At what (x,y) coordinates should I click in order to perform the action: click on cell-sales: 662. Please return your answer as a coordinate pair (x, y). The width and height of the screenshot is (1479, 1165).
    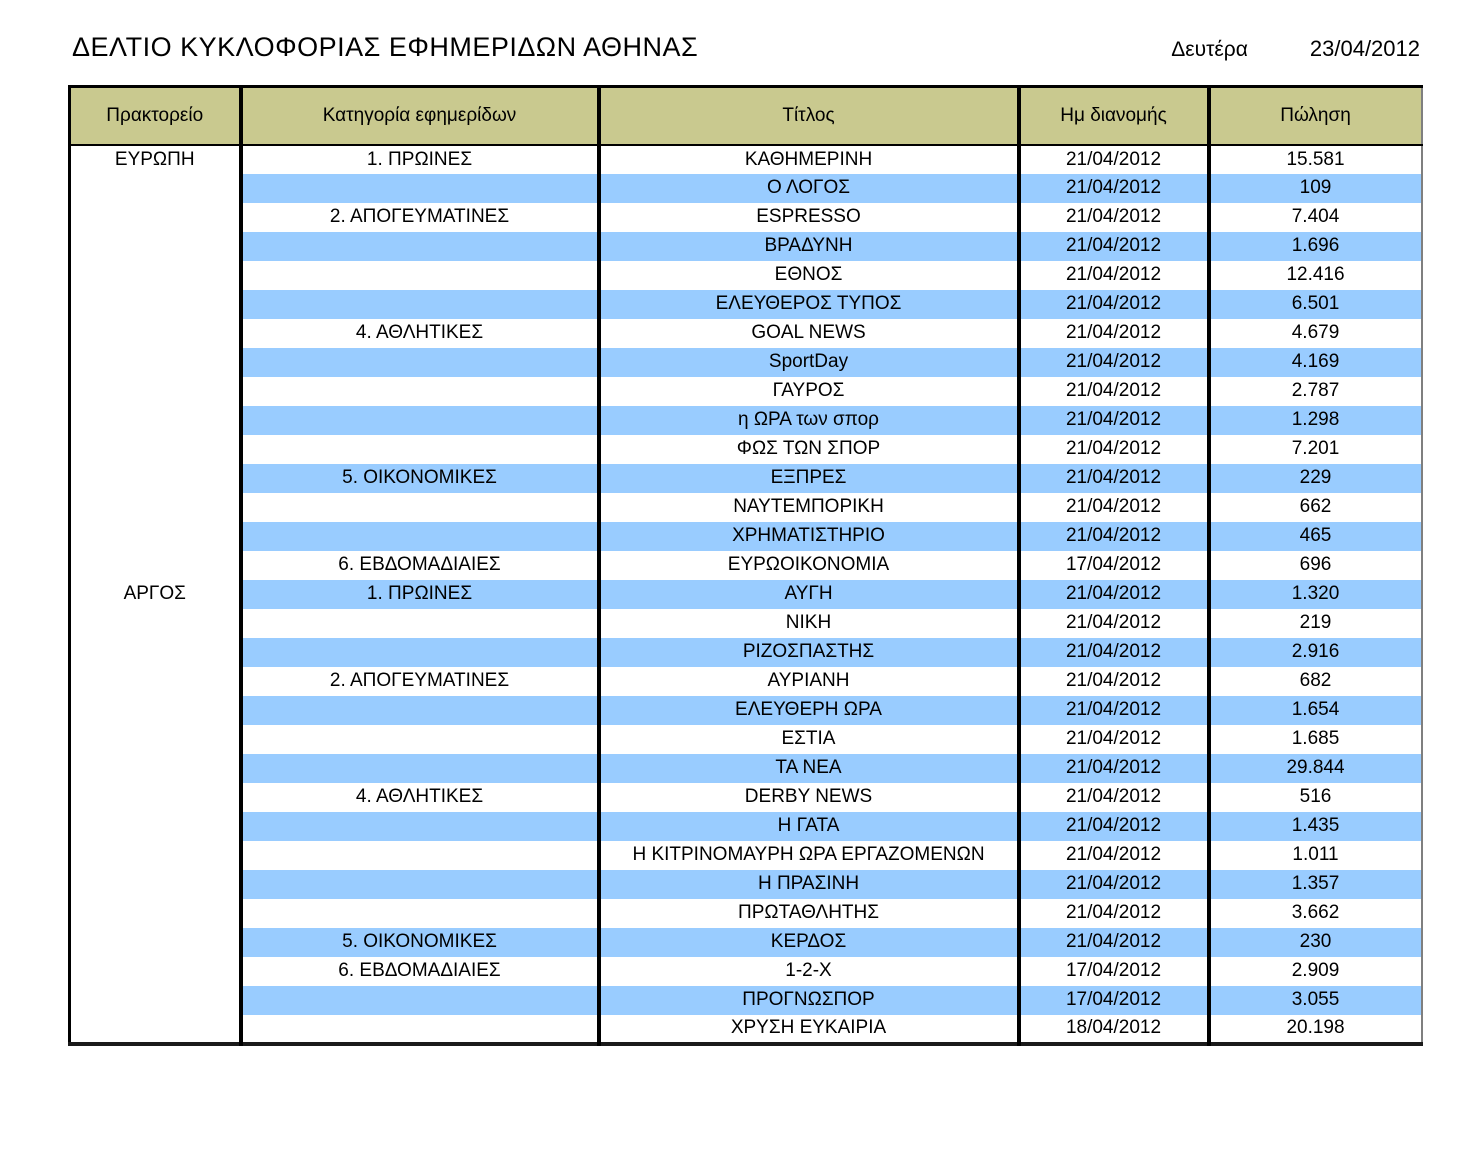
    Looking at the image, I should click on (1314, 507).